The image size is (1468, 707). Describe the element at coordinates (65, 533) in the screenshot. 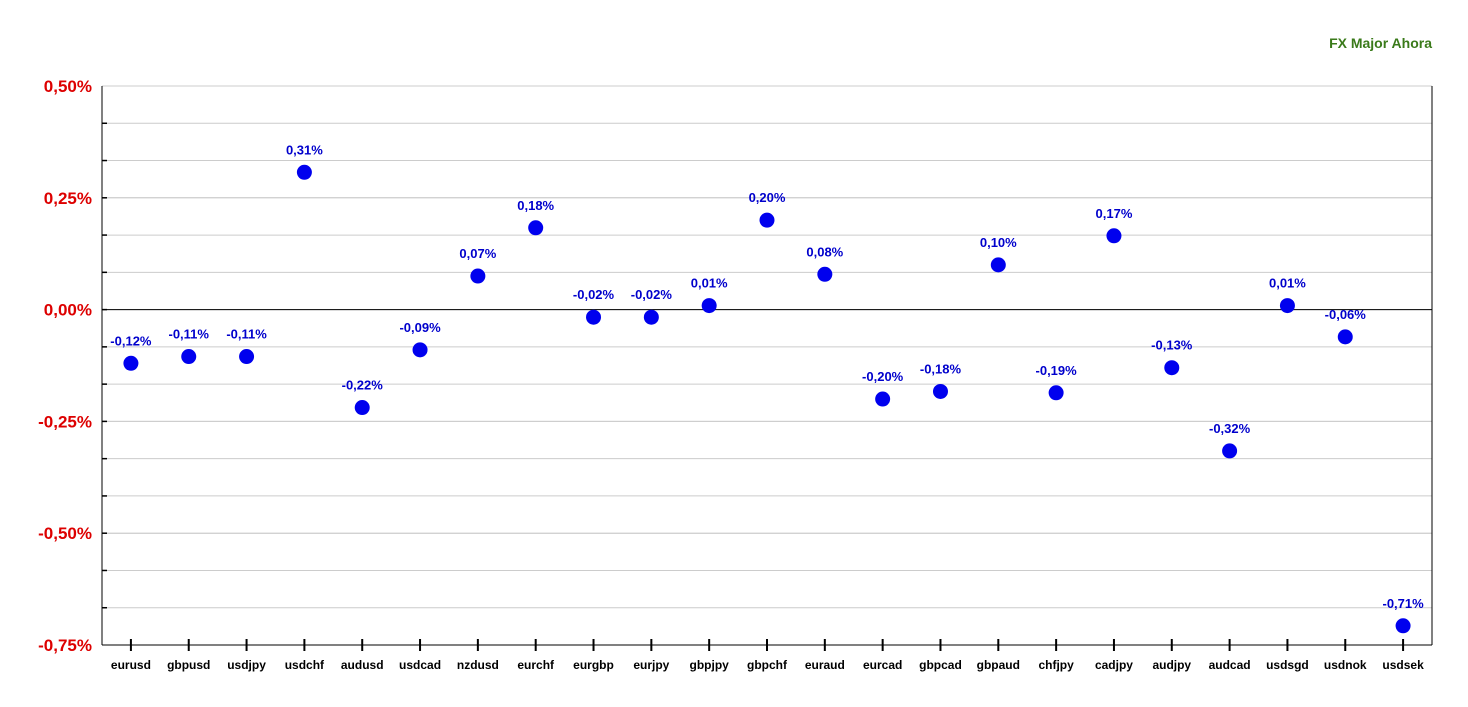

I see `y-tick-label: -0,50%` at that location.